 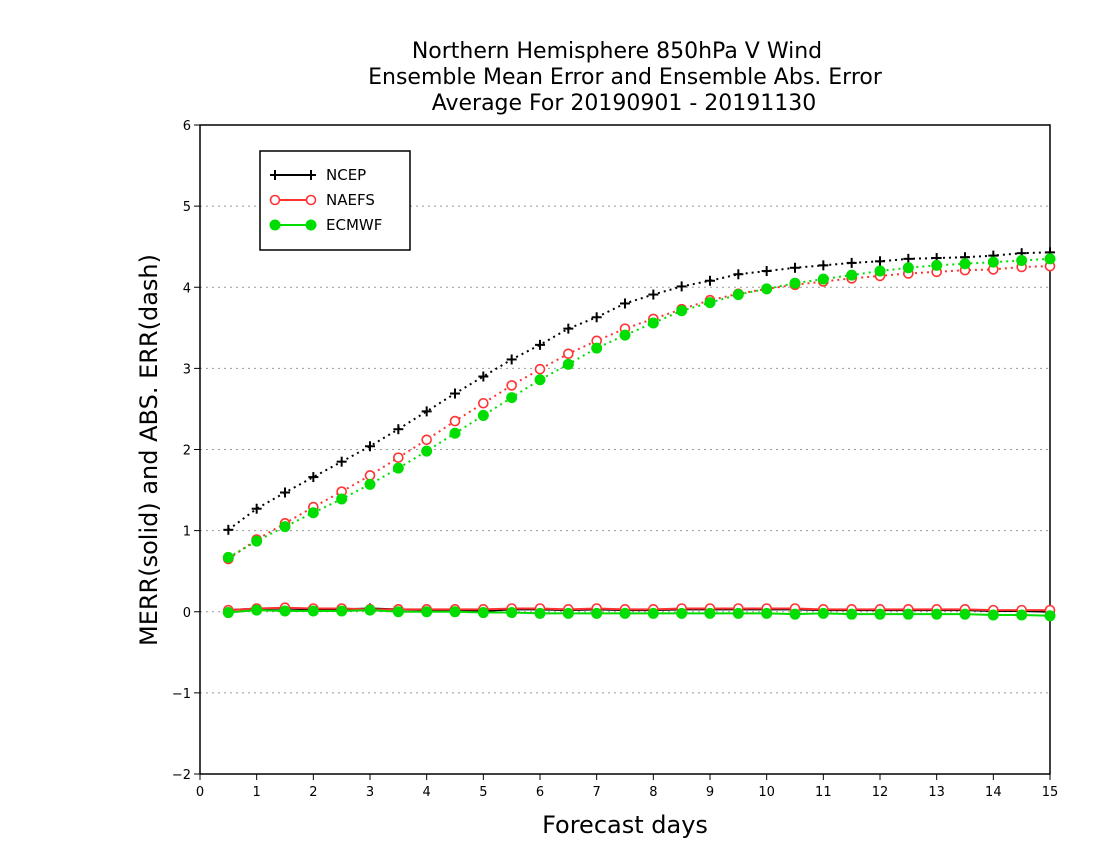 What do you see at coordinates (311, 225) in the screenshot?
I see `legend-ecmwf-marker-right` at bounding box center [311, 225].